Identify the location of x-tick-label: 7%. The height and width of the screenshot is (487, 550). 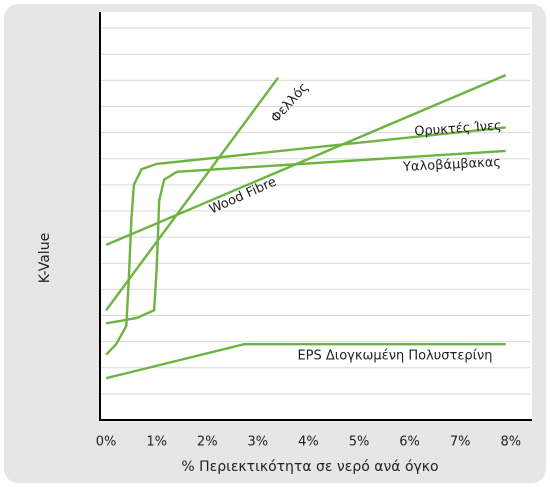
(460, 442).